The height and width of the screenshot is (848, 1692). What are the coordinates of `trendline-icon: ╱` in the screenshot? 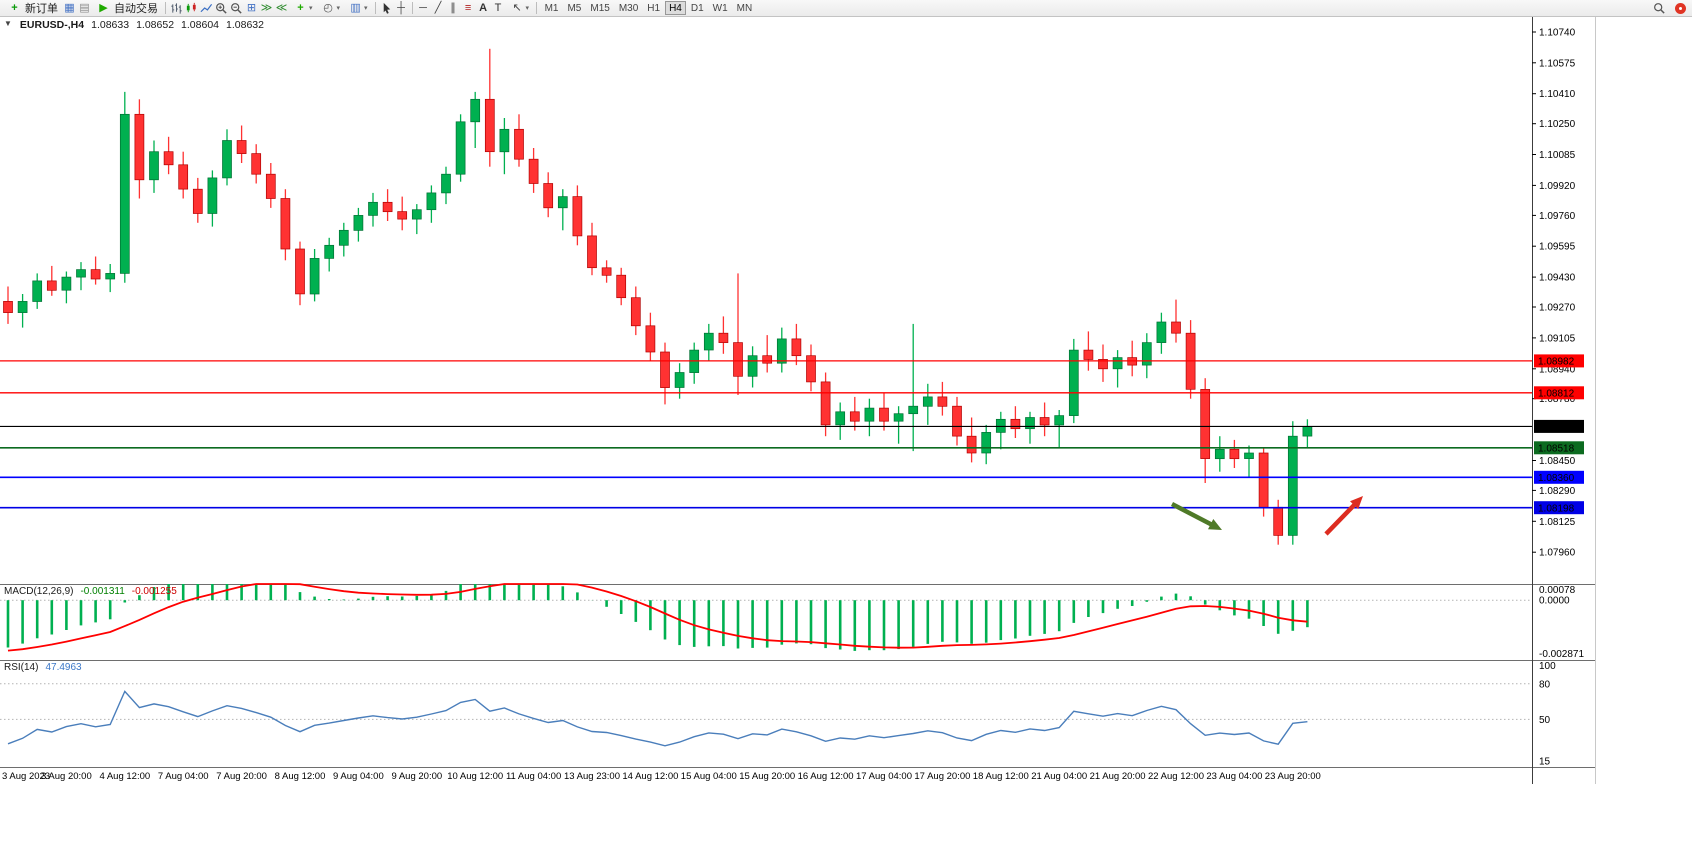 It's located at (438, 8).